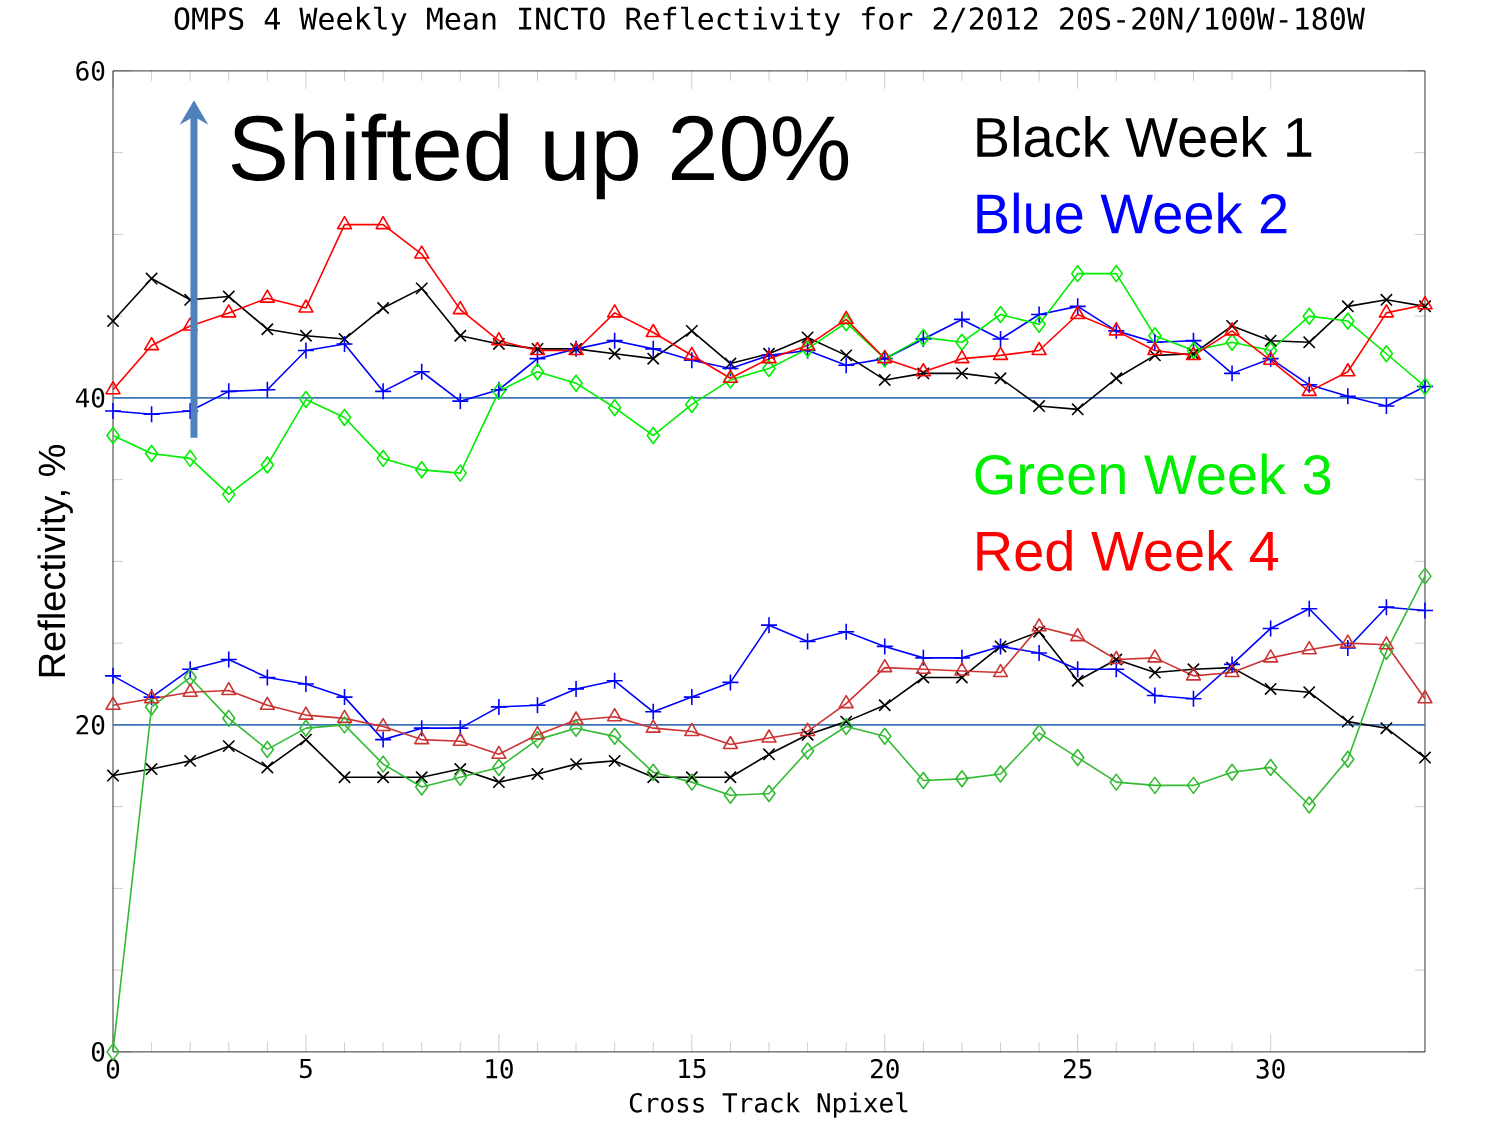 The height and width of the screenshot is (1147, 1485). I want to click on annotation: Shifted up 20%, so click(540, 156).